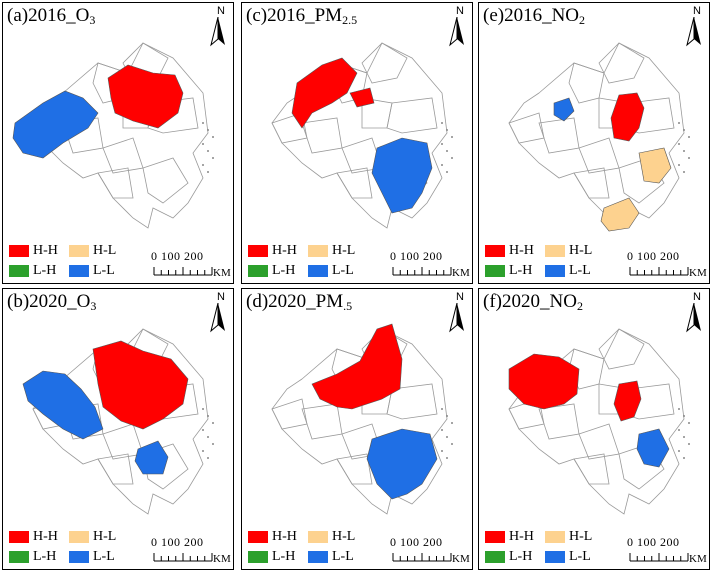  Describe the element at coordinates (655, 165) in the screenshot. I see `cluster-hl` at that location.